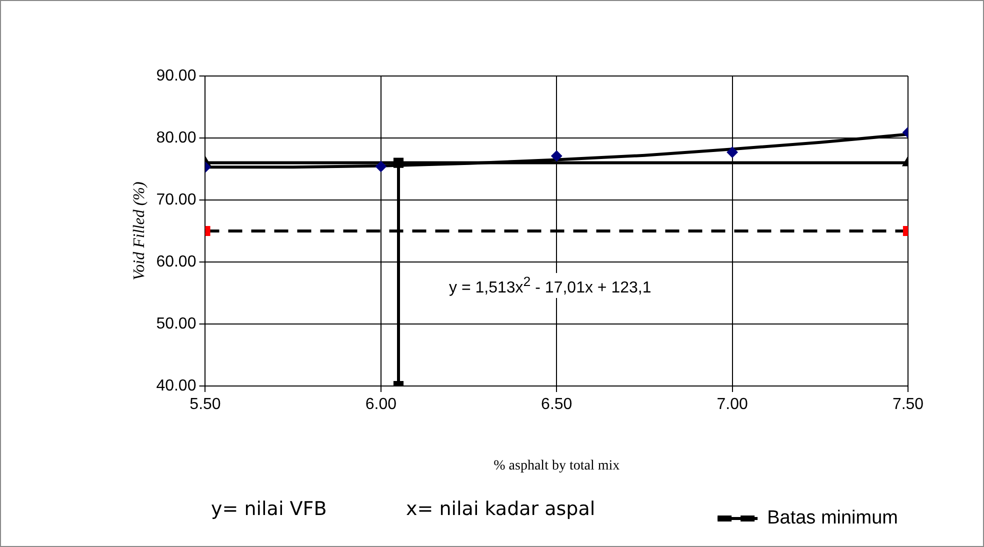  Describe the element at coordinates (381, 405) in the screenshot. I see `x-tick-label: 6.00` at that location.